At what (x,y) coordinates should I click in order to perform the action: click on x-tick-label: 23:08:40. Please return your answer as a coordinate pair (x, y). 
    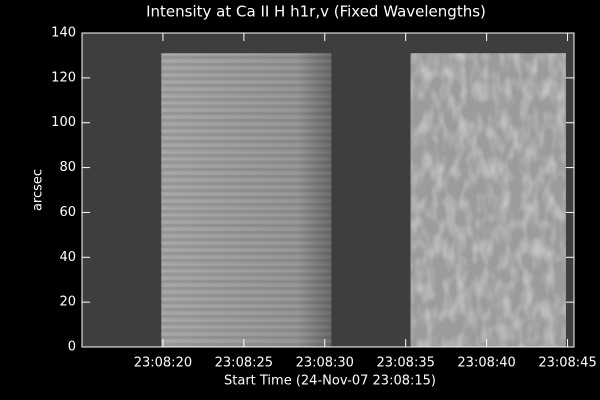
    Looking at the image, I should click on (486, 363).